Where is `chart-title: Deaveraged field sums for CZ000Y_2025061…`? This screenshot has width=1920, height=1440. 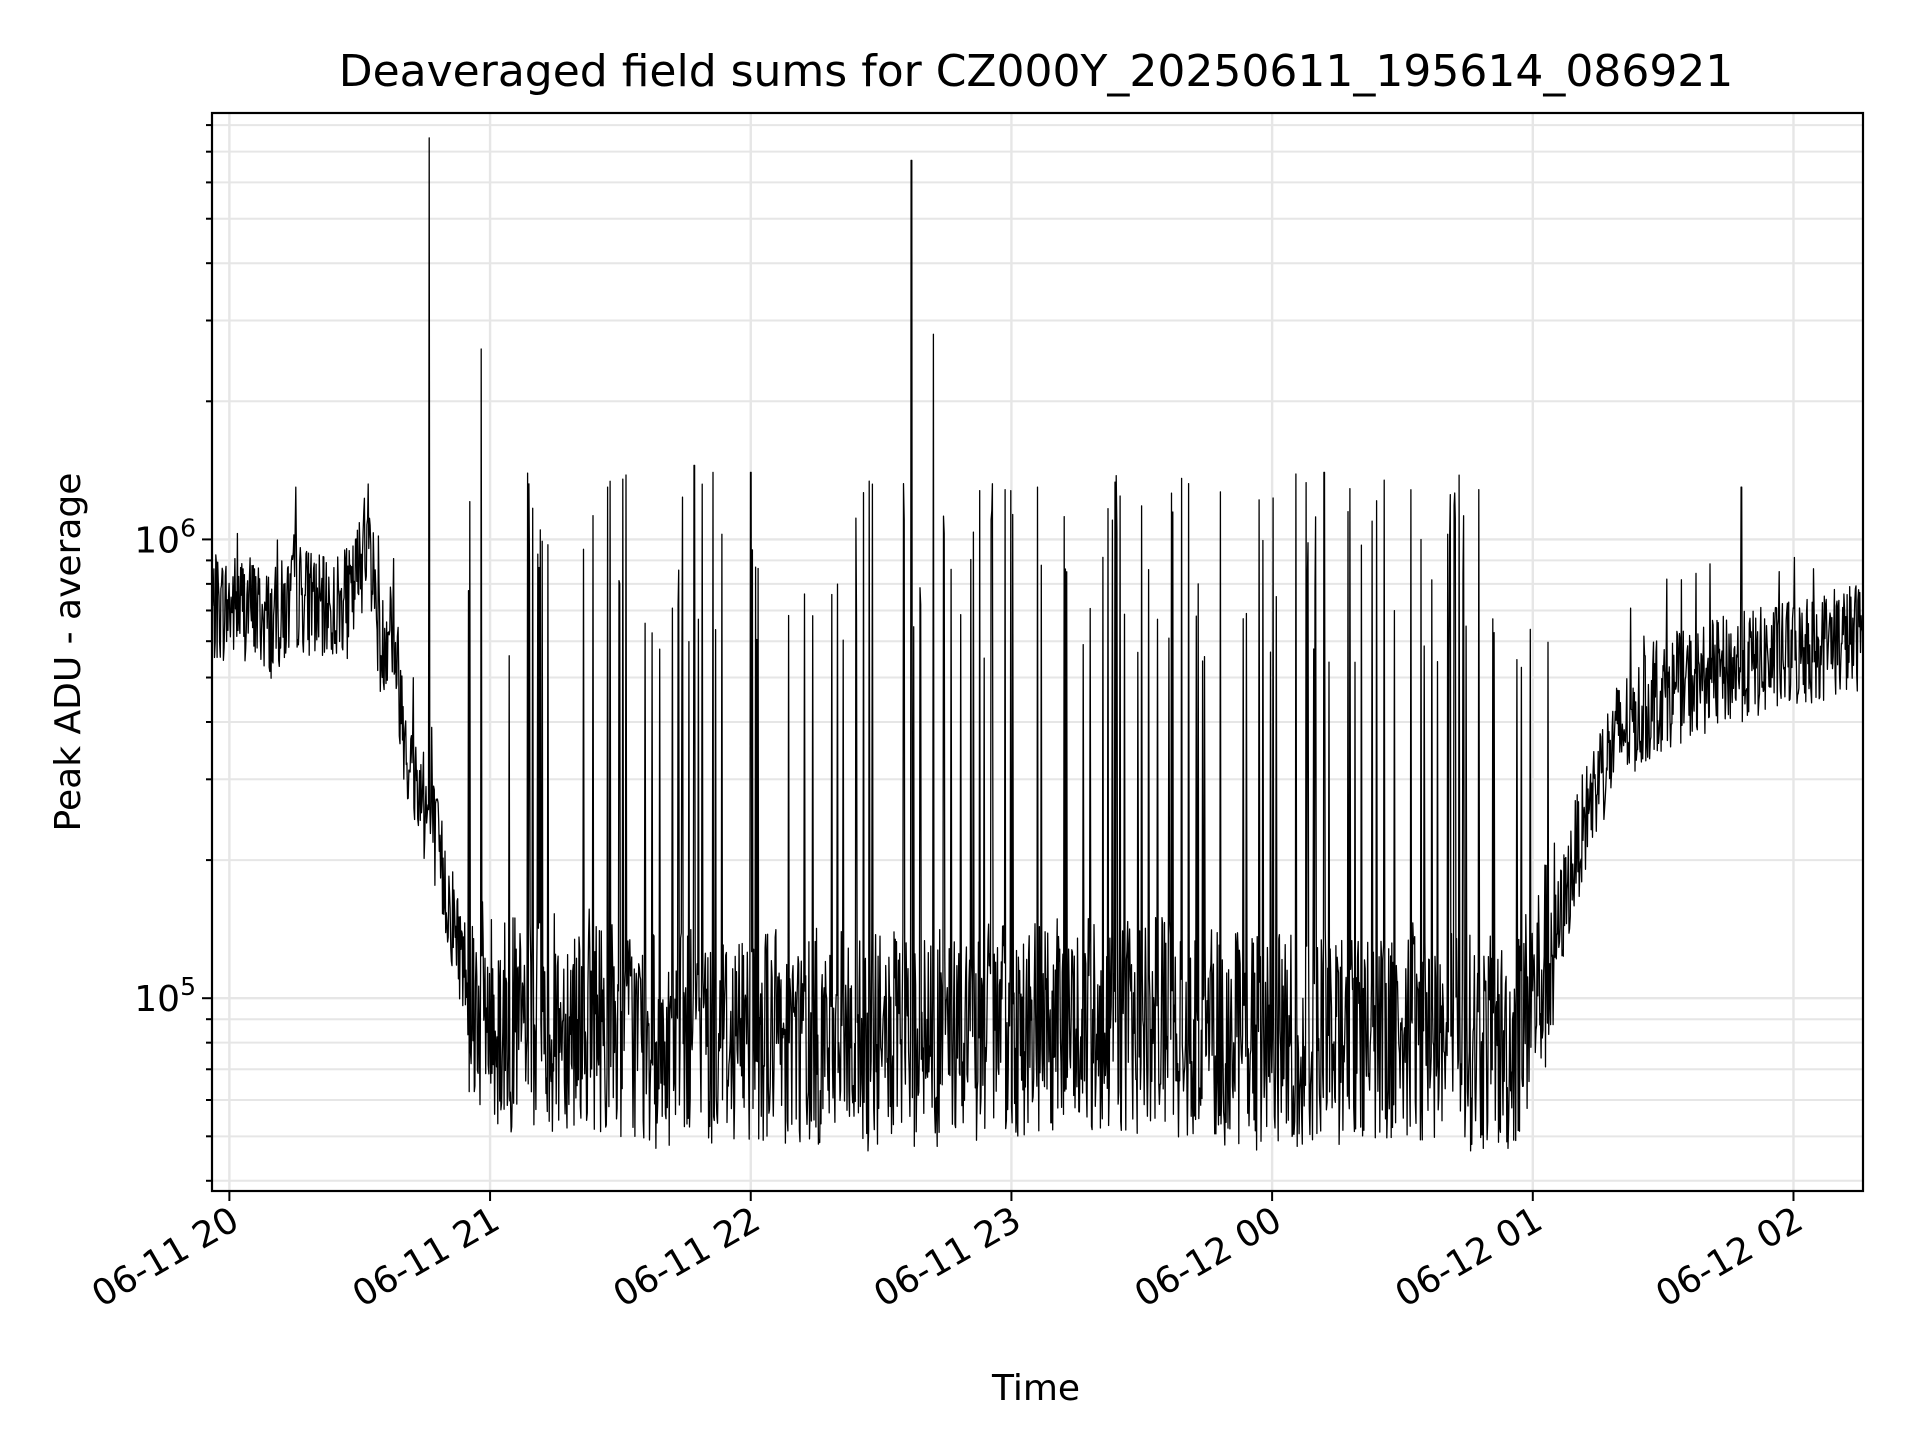
chart-title: Deaveraged field sums for CZ000Y_2025061… is located at coordinates (1036, 71).